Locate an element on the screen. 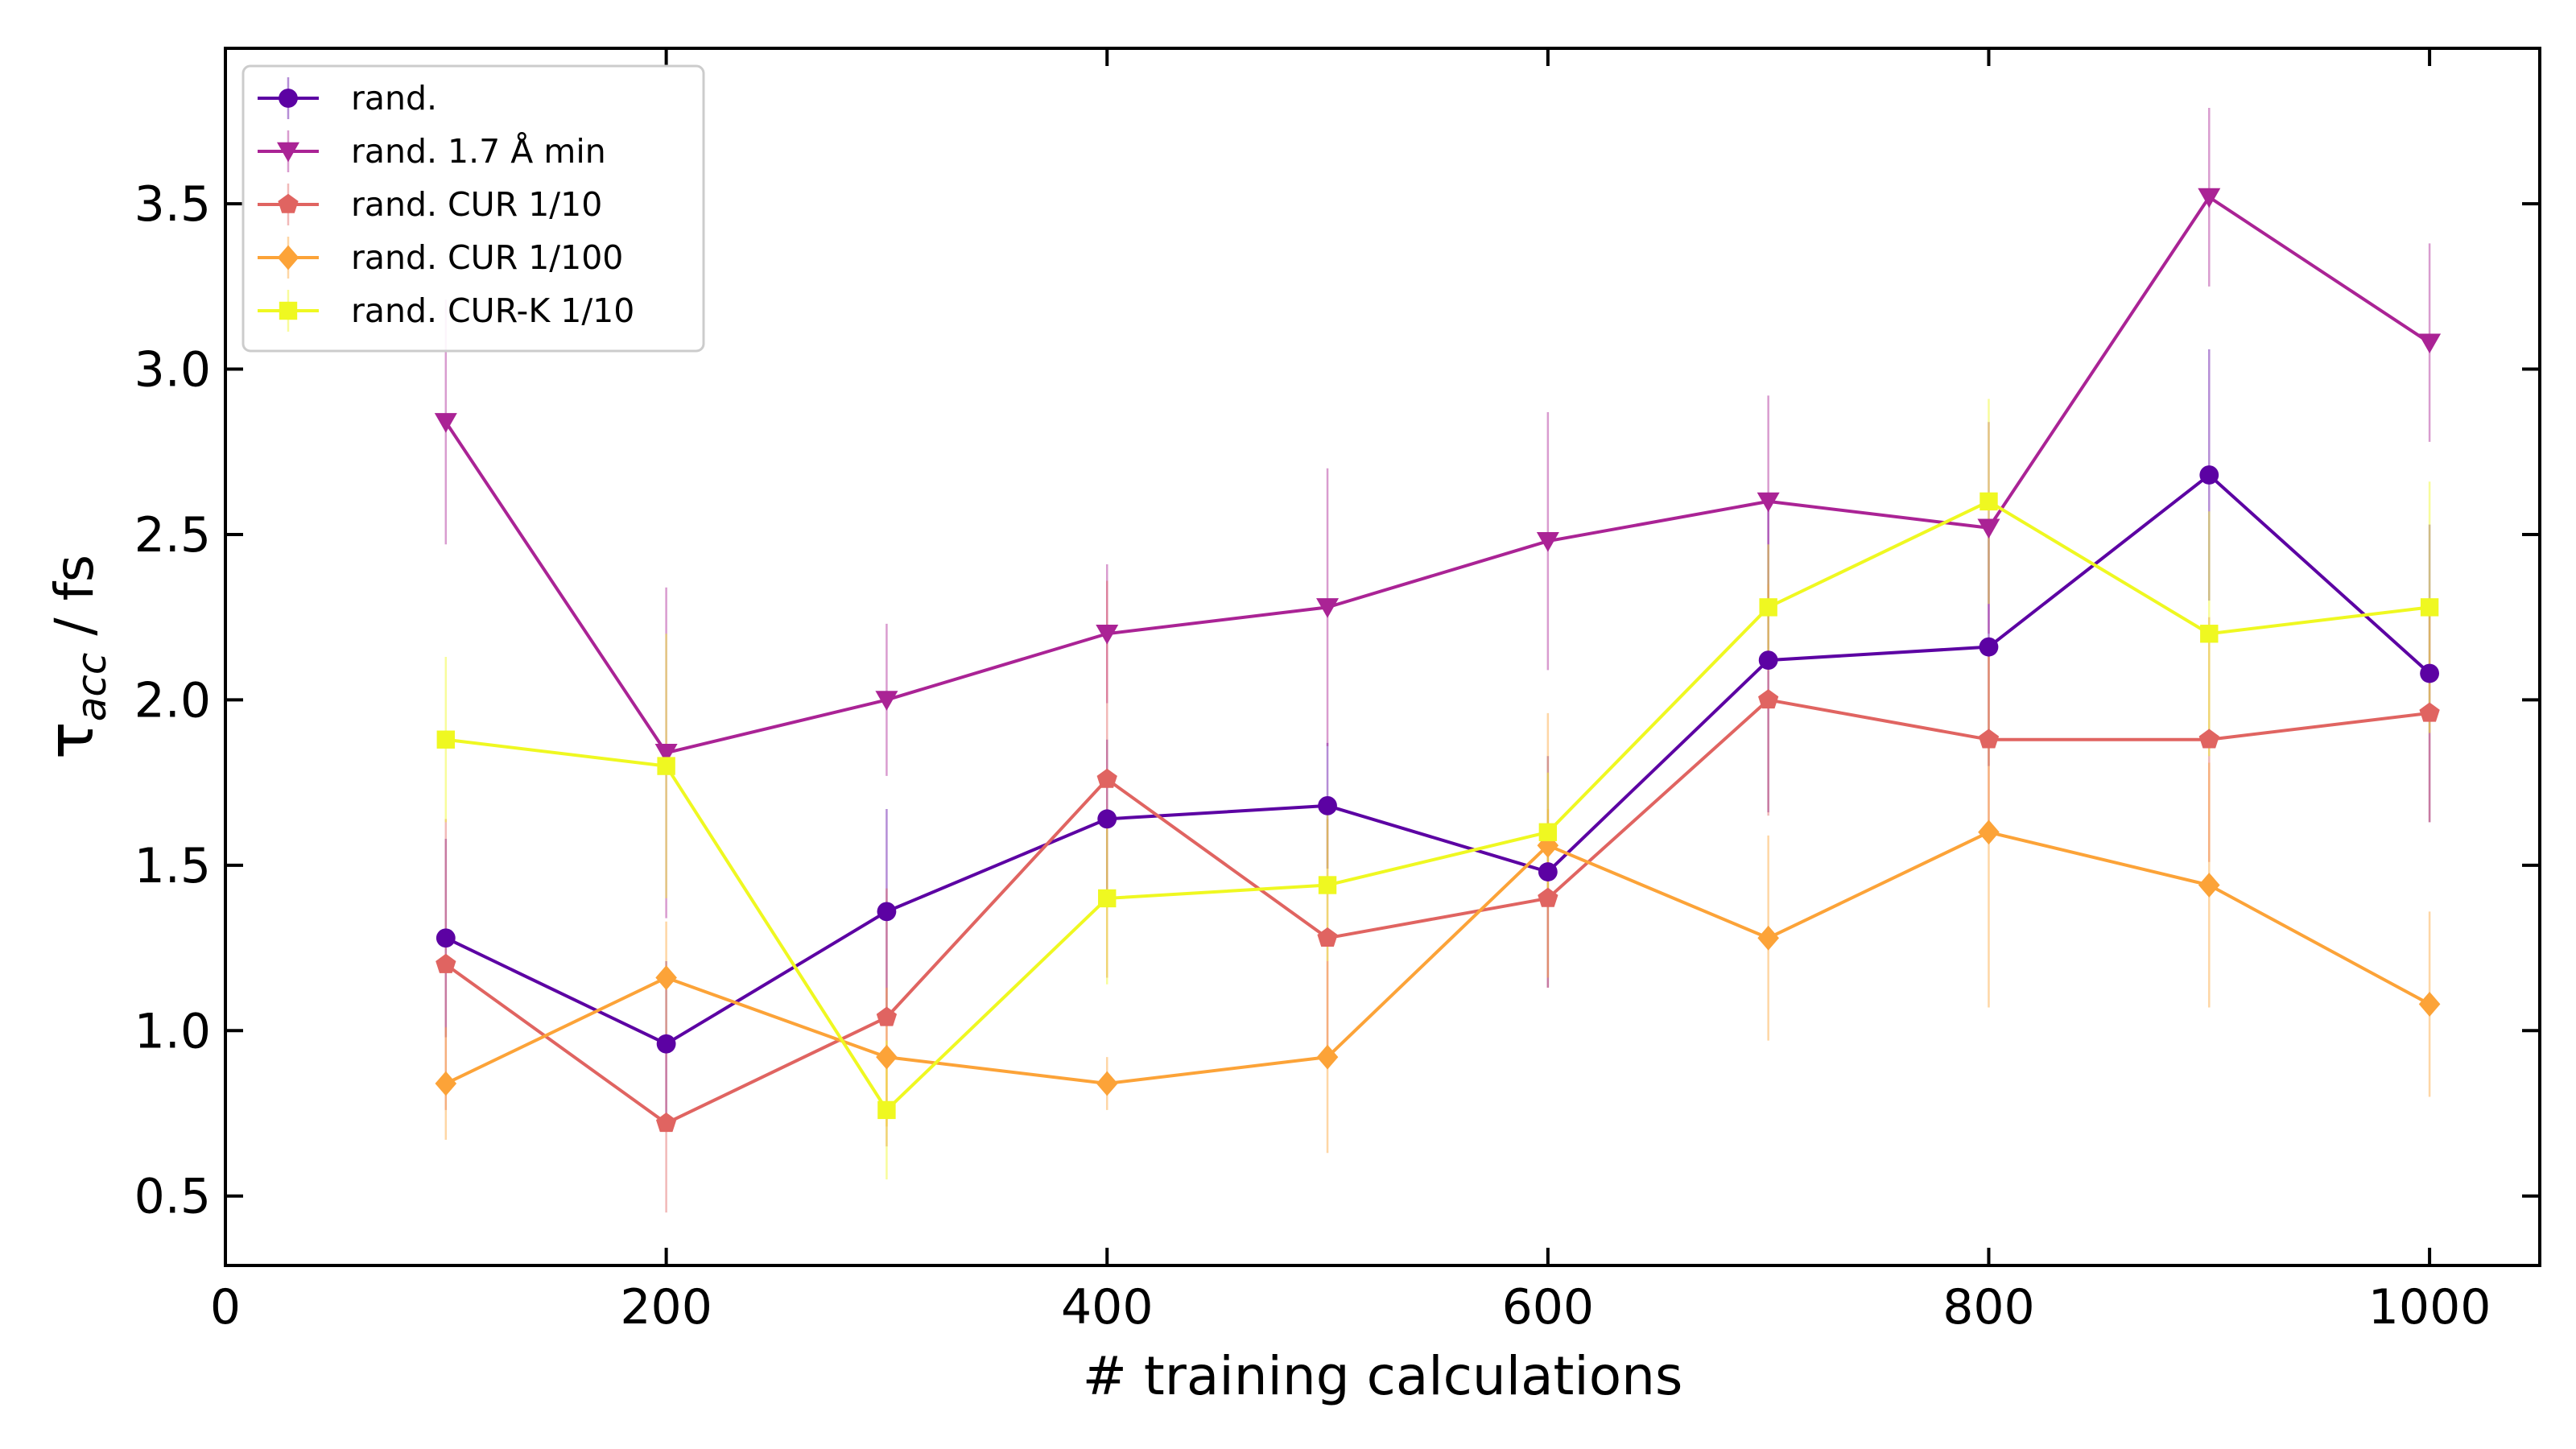 The height and width of the screenshot is (1449, 2576). y-tick-label: 3.0 is located at coordinates (172, 370).